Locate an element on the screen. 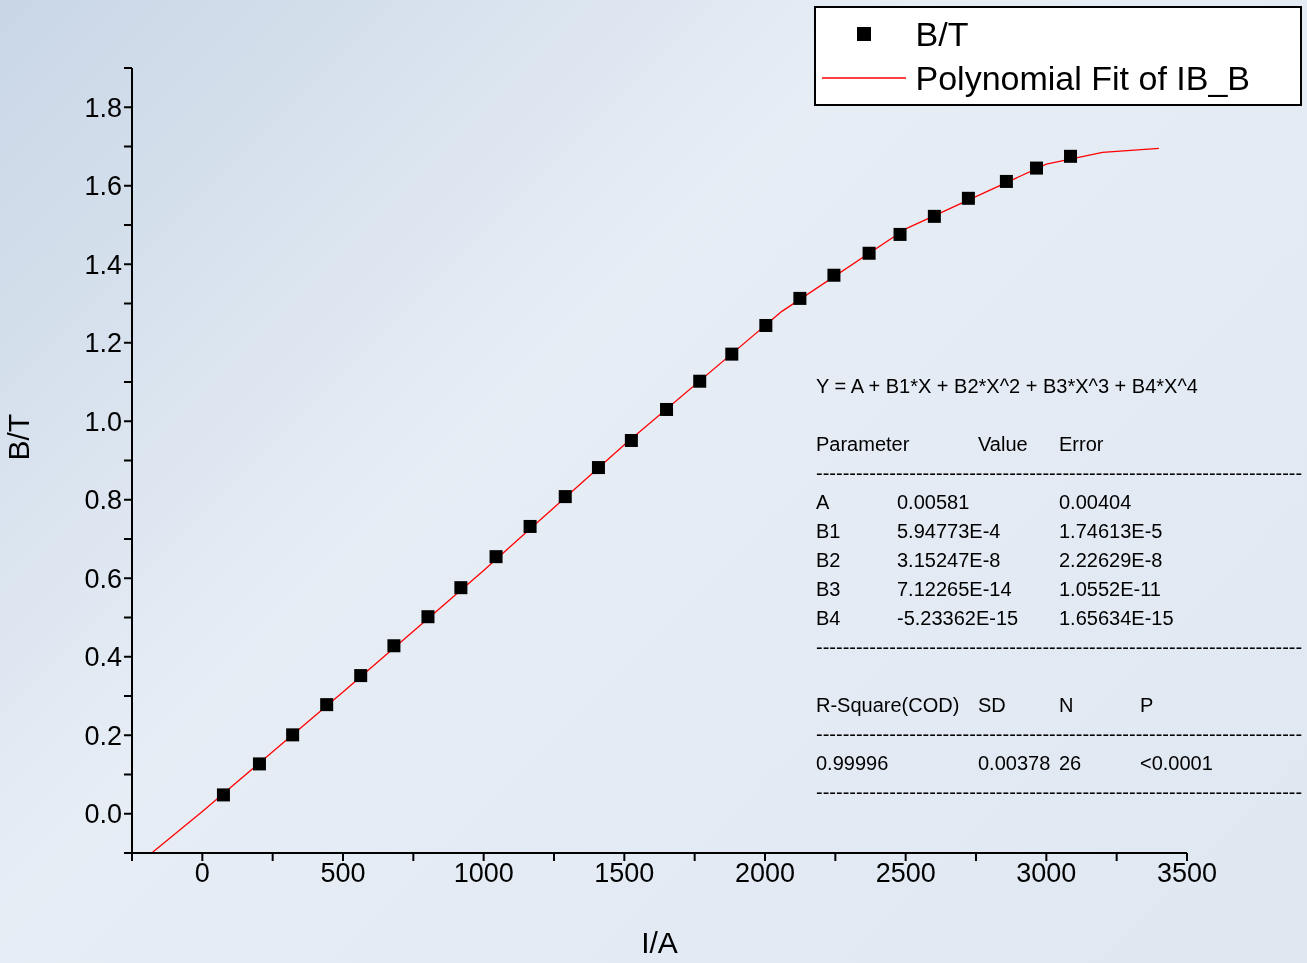 The height and width of the screenshot is (963, 1307). text: B2 3.15247E-8 2.22629E-8 is located at coordinates (989, 560).